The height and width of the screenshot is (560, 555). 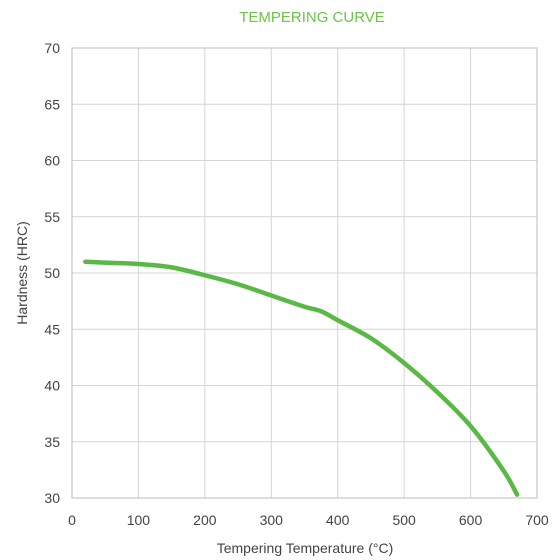 What do you see at coordinates (272, 520) in the screenshot?
I see `x-tick-label: 300` at bounding box center [272, 520].